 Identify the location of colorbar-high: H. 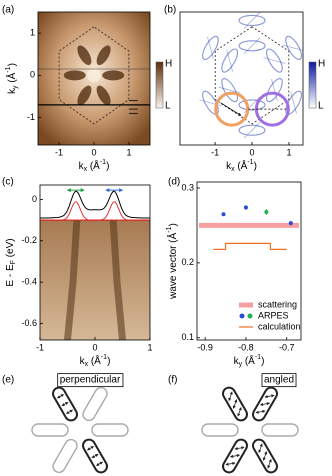
(168, 64).